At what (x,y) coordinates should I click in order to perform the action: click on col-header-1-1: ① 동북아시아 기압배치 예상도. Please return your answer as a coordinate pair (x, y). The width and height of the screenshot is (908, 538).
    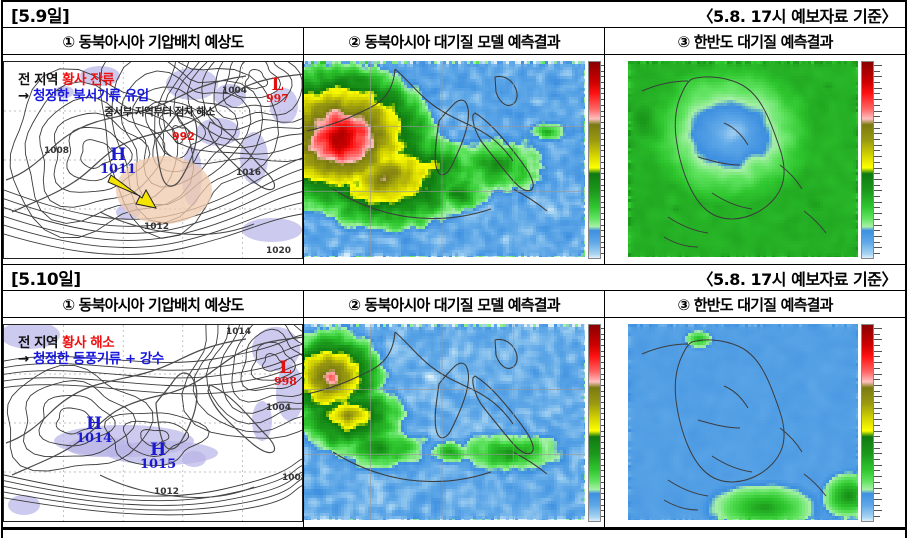
    Looking at the image, I should click on (152, 41).